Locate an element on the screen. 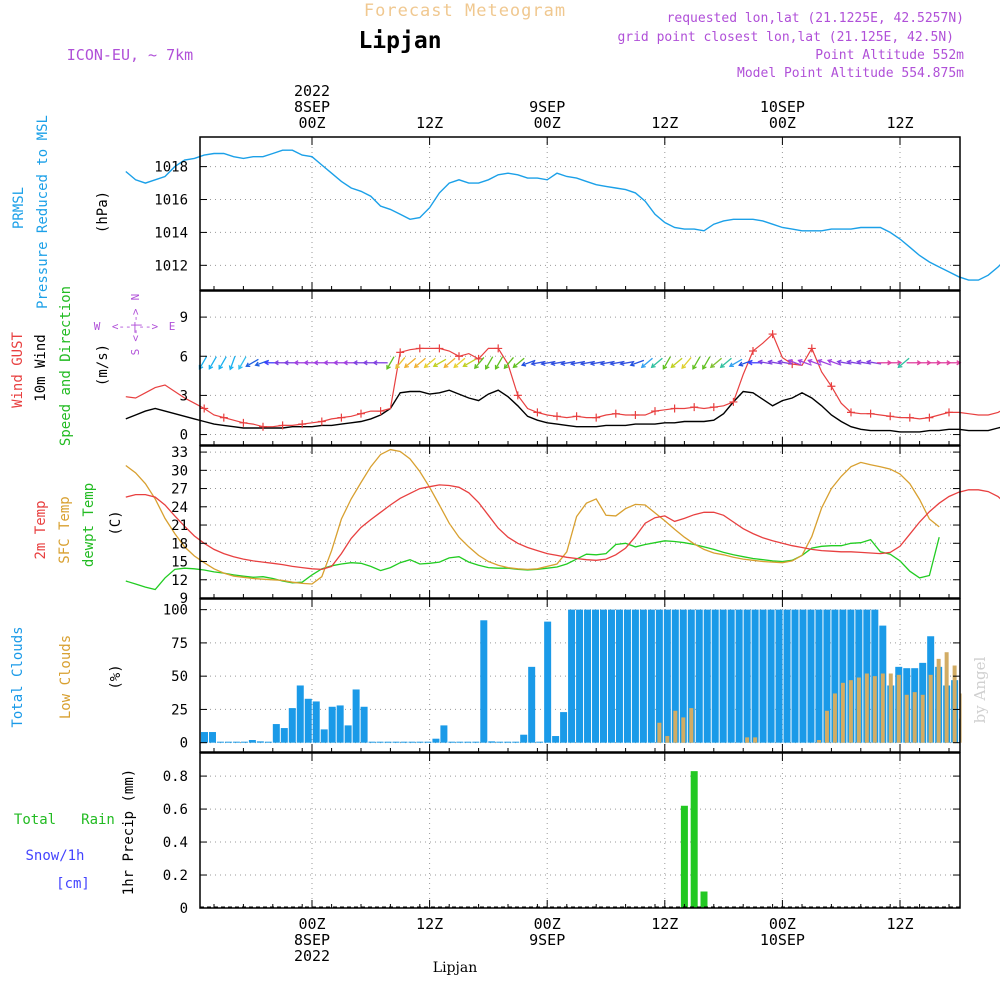  ytick-label: 1012 is located at coordinates (171, 266).